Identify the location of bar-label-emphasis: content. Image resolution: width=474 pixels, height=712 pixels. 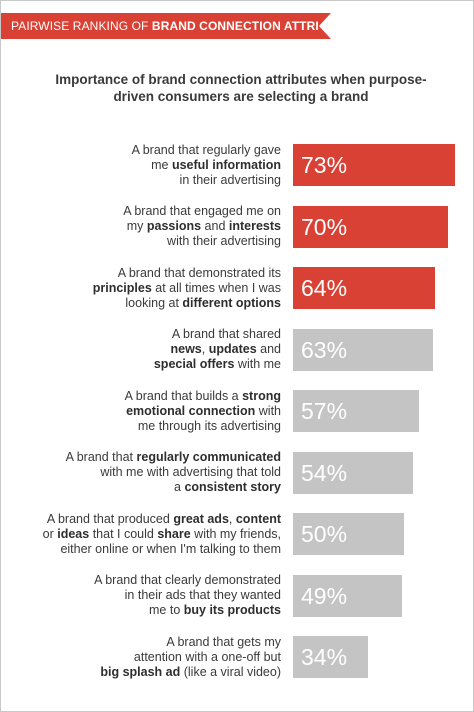
(258, 518).